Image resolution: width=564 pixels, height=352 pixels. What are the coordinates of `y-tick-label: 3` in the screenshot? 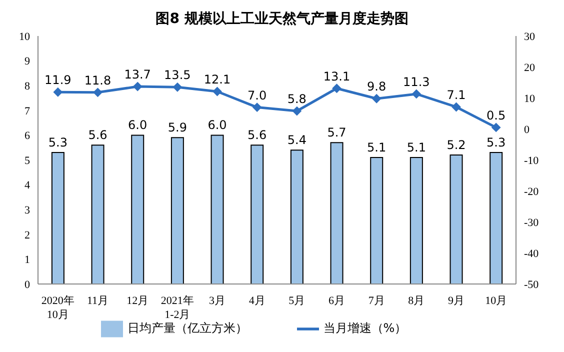 It's located at (27, 210).